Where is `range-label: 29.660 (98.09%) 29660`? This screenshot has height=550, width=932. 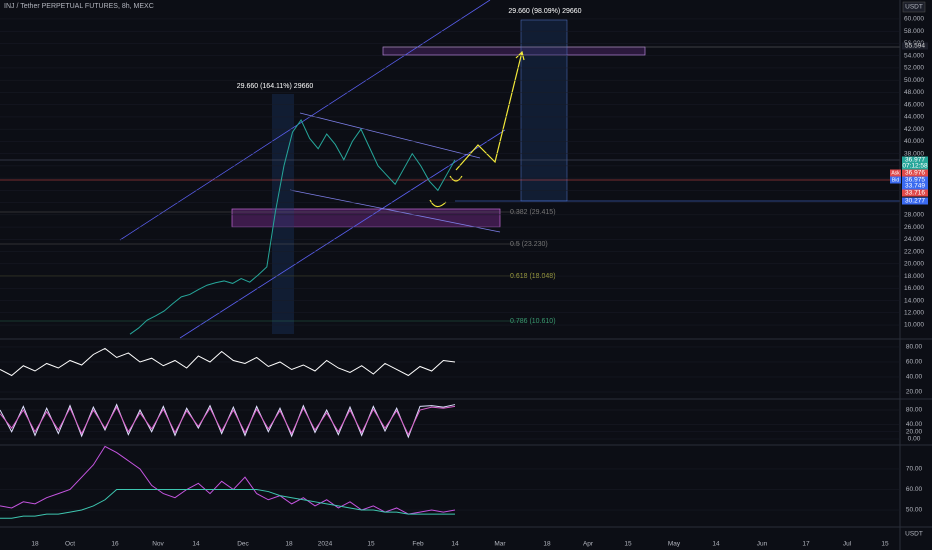 range-label: 29.660 (98.09%) 29660 is located at coordinates (544, 11).